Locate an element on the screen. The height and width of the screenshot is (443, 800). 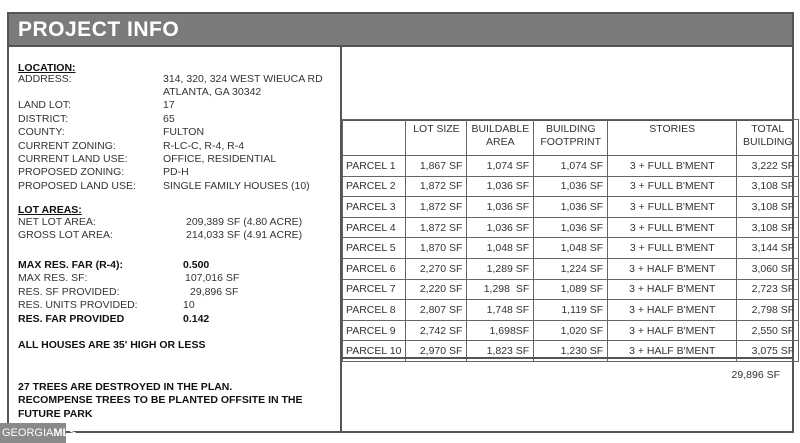
parcel-name: PARCEL 9 is located at coordinates (374, 330).